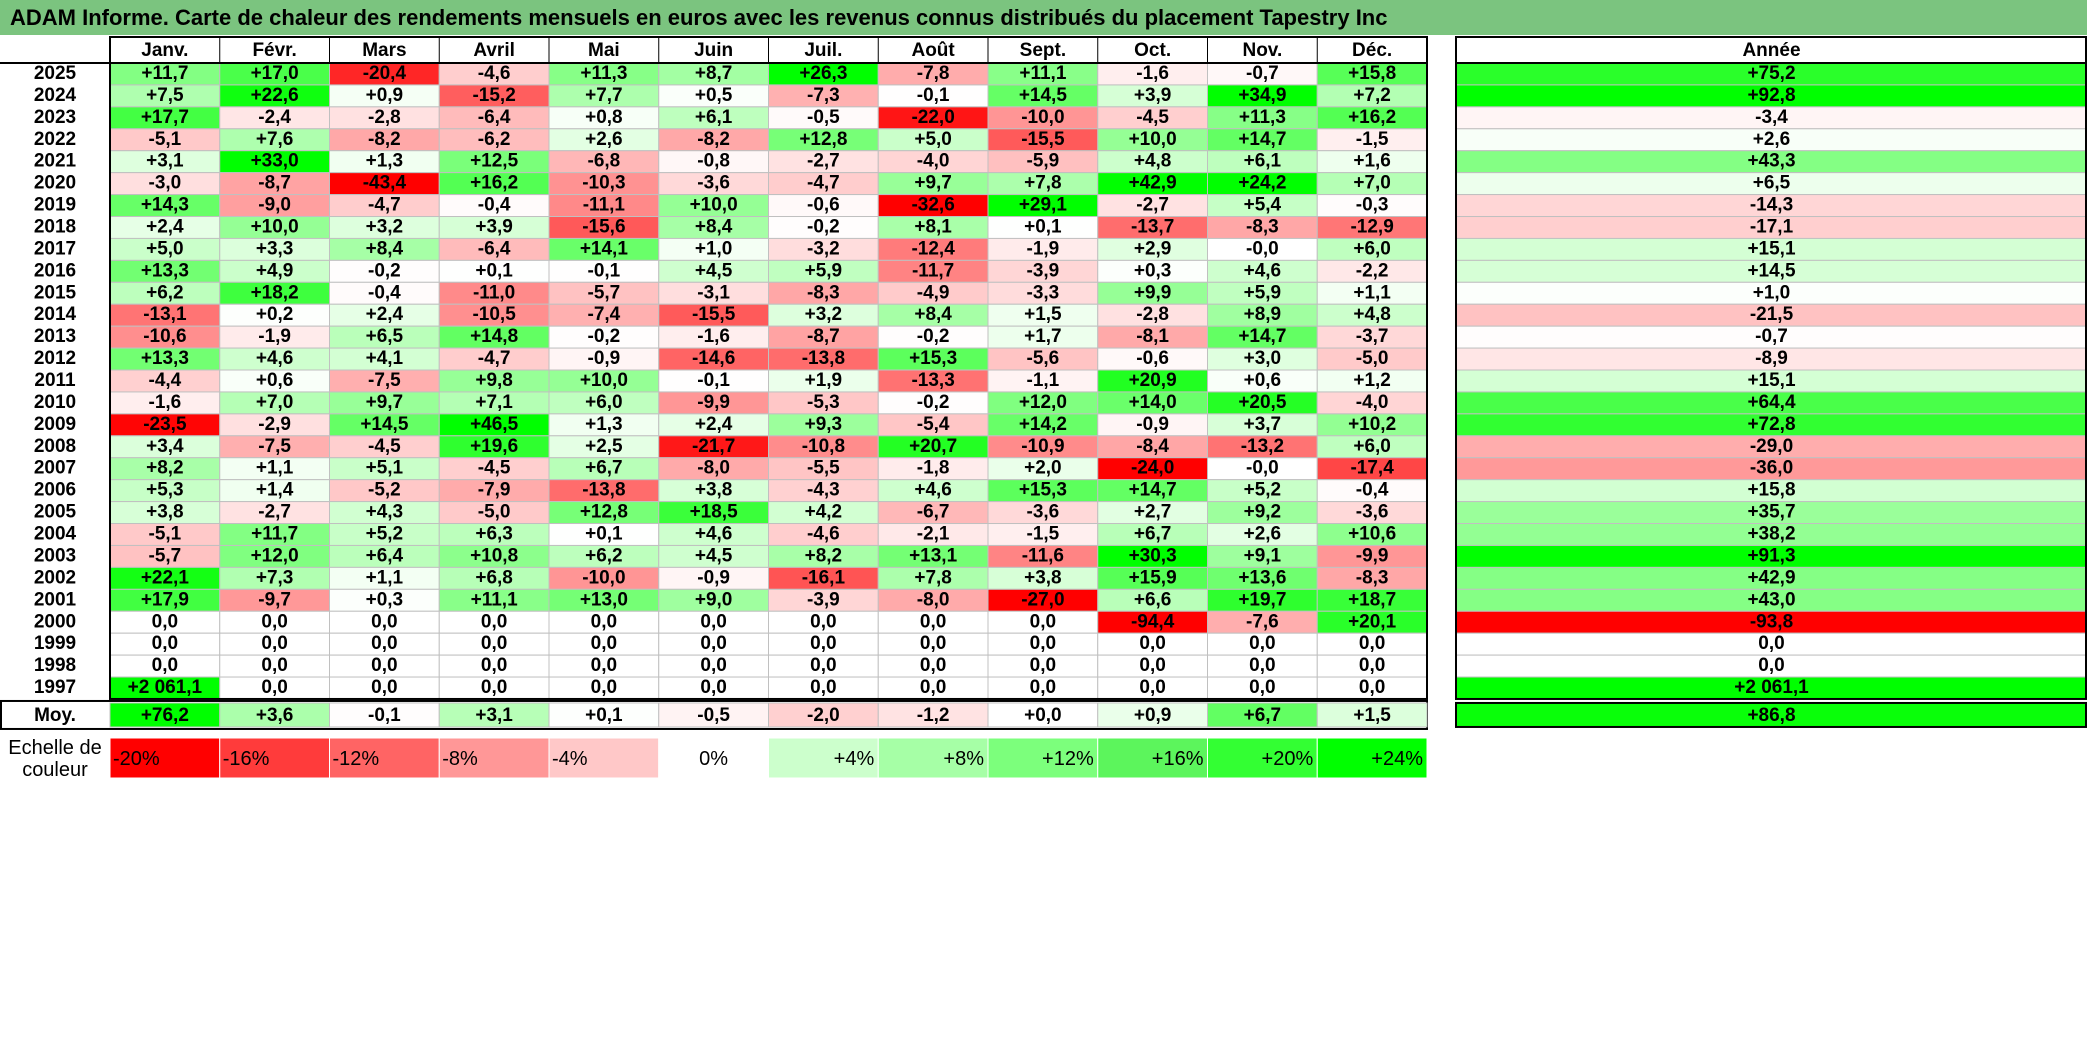 Image resolution: width=2087 pixels, height=1037 pixels. I want to click on year-label-2006: 2006, so click(55, 490).